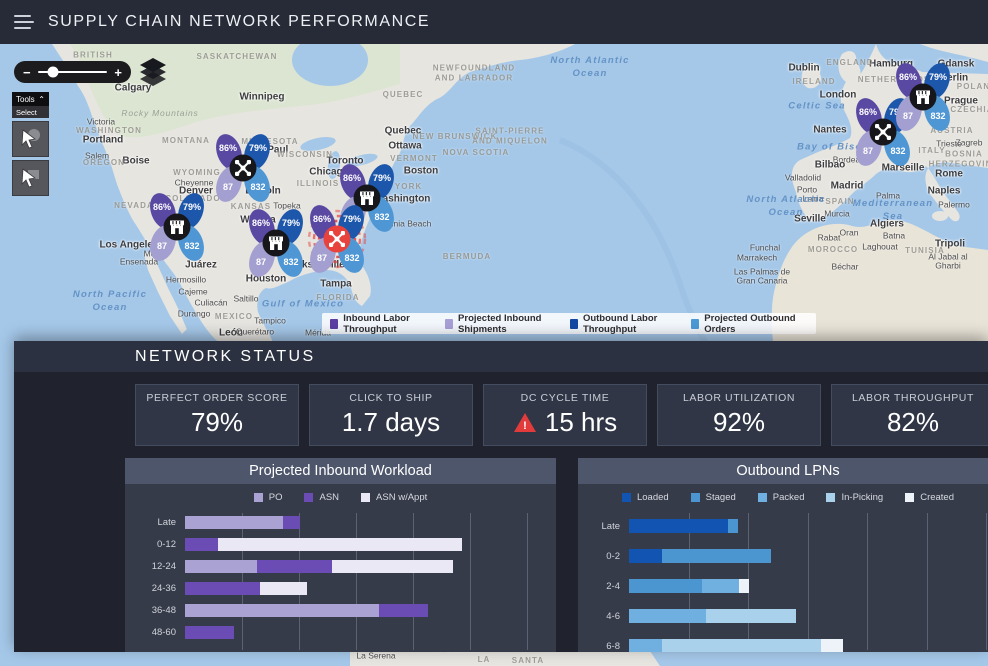  I want to click on map-legend-item: Outbound Labor Throughput, so click(630, 323).